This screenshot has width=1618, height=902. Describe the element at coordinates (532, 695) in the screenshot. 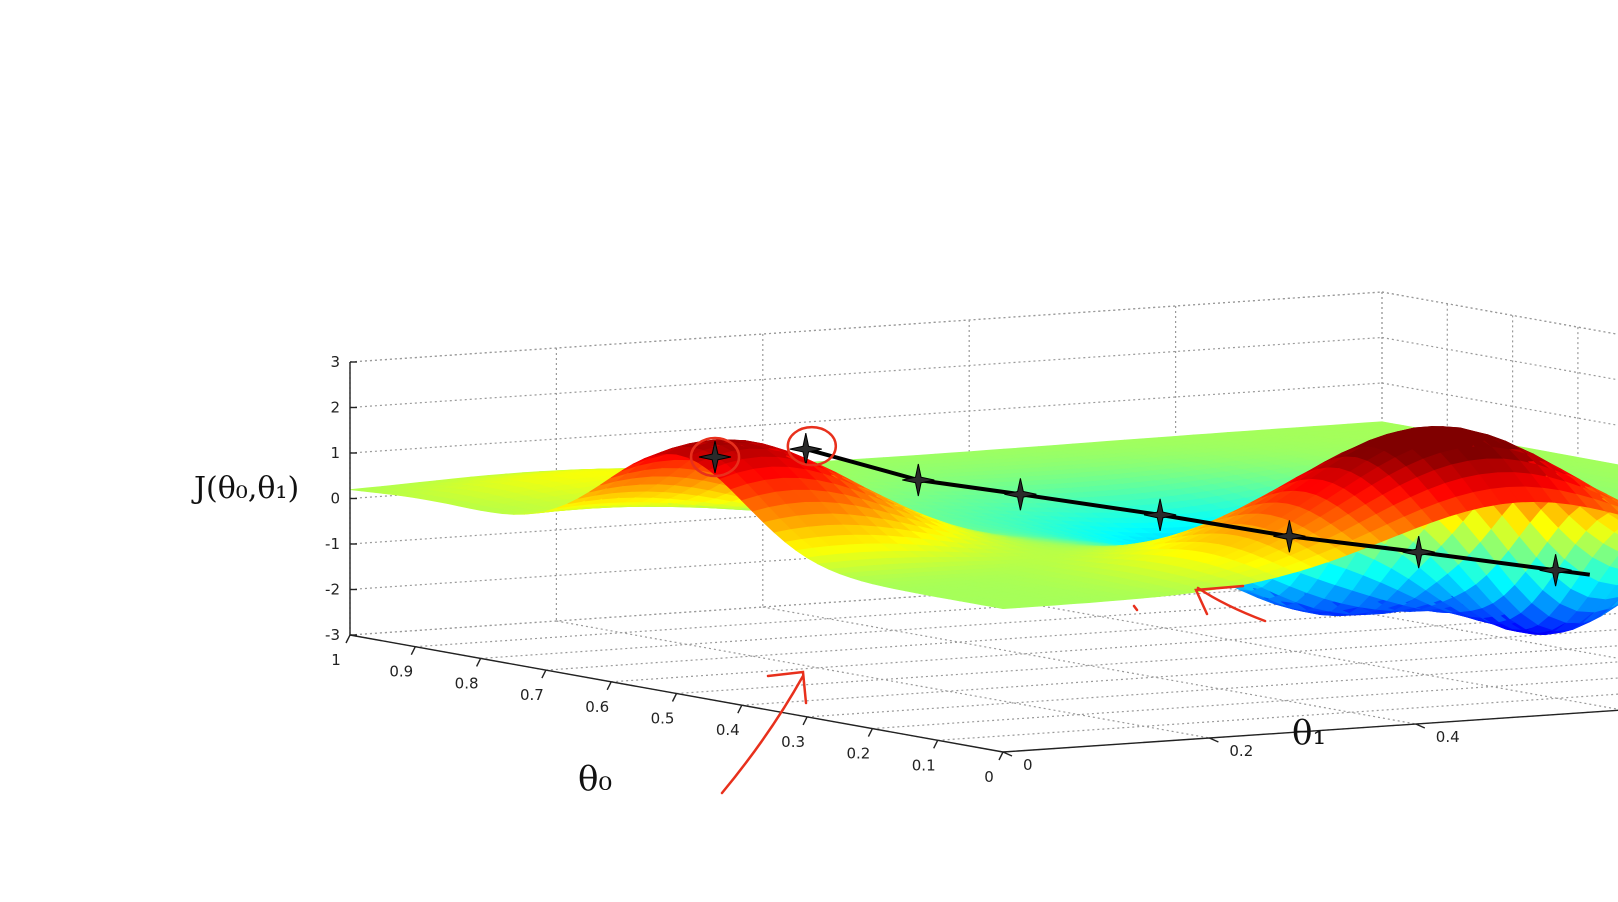

I see `x-tick-label: 0.7` at that location.